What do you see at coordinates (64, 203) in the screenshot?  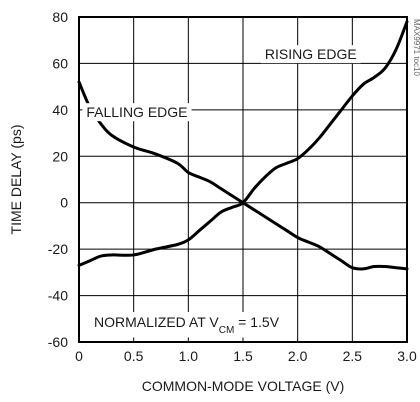 I see `y-tick-label: 0` at bounding box center [64, 203].